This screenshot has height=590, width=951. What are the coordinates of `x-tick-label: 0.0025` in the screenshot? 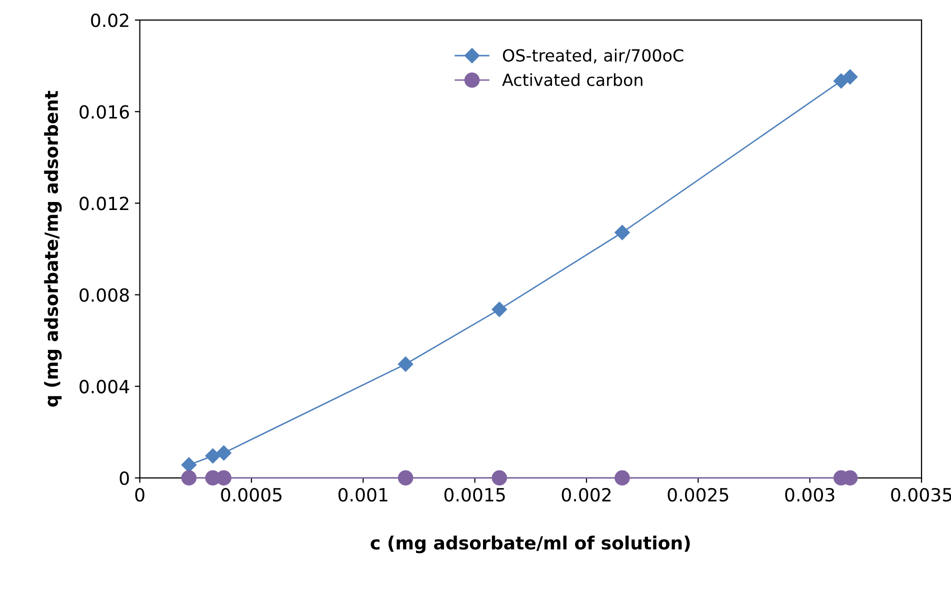 It's located at (698, 495).